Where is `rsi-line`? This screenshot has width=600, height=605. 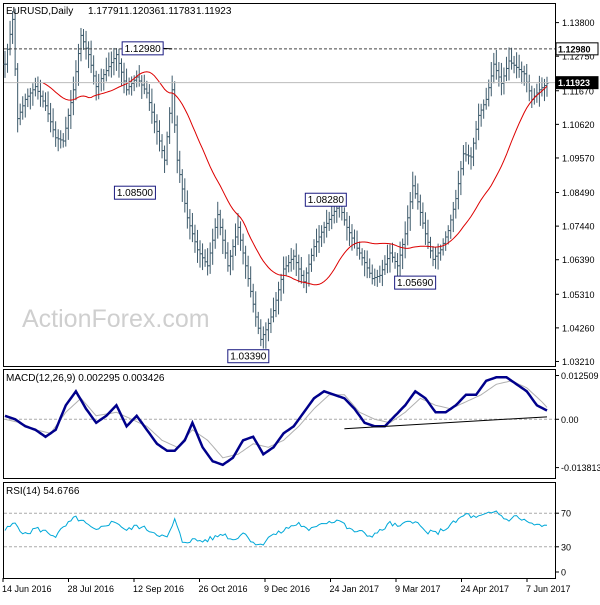
rsi-line is located at coordinates (276, 528).